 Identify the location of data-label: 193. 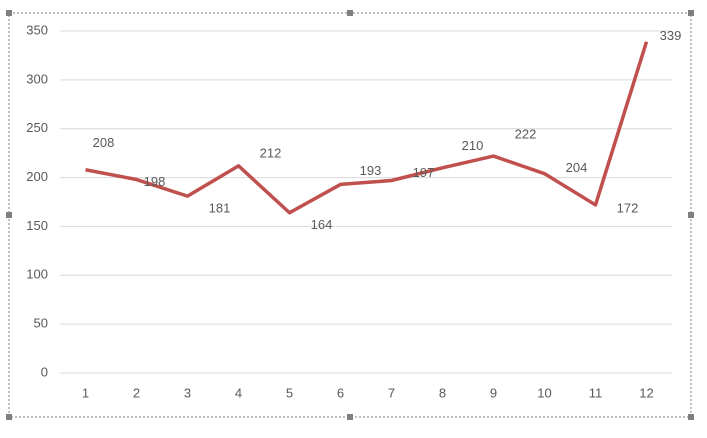
(371, 170).